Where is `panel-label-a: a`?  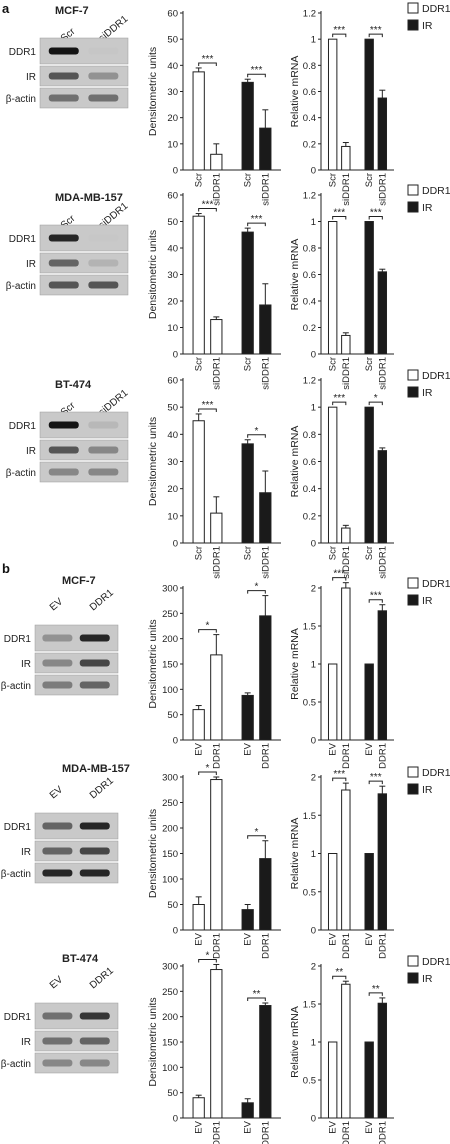
panel-label-a: a is located at coordinates (6, 8).